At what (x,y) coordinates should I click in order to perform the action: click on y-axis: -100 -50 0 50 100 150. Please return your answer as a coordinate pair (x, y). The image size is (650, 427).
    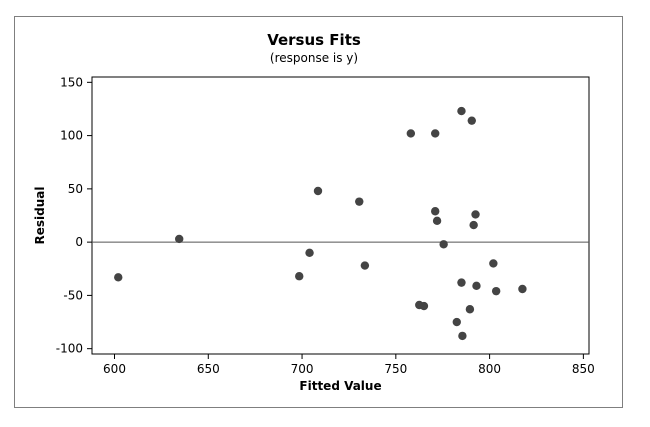
    Looking at the image, I should click on (74, 215).